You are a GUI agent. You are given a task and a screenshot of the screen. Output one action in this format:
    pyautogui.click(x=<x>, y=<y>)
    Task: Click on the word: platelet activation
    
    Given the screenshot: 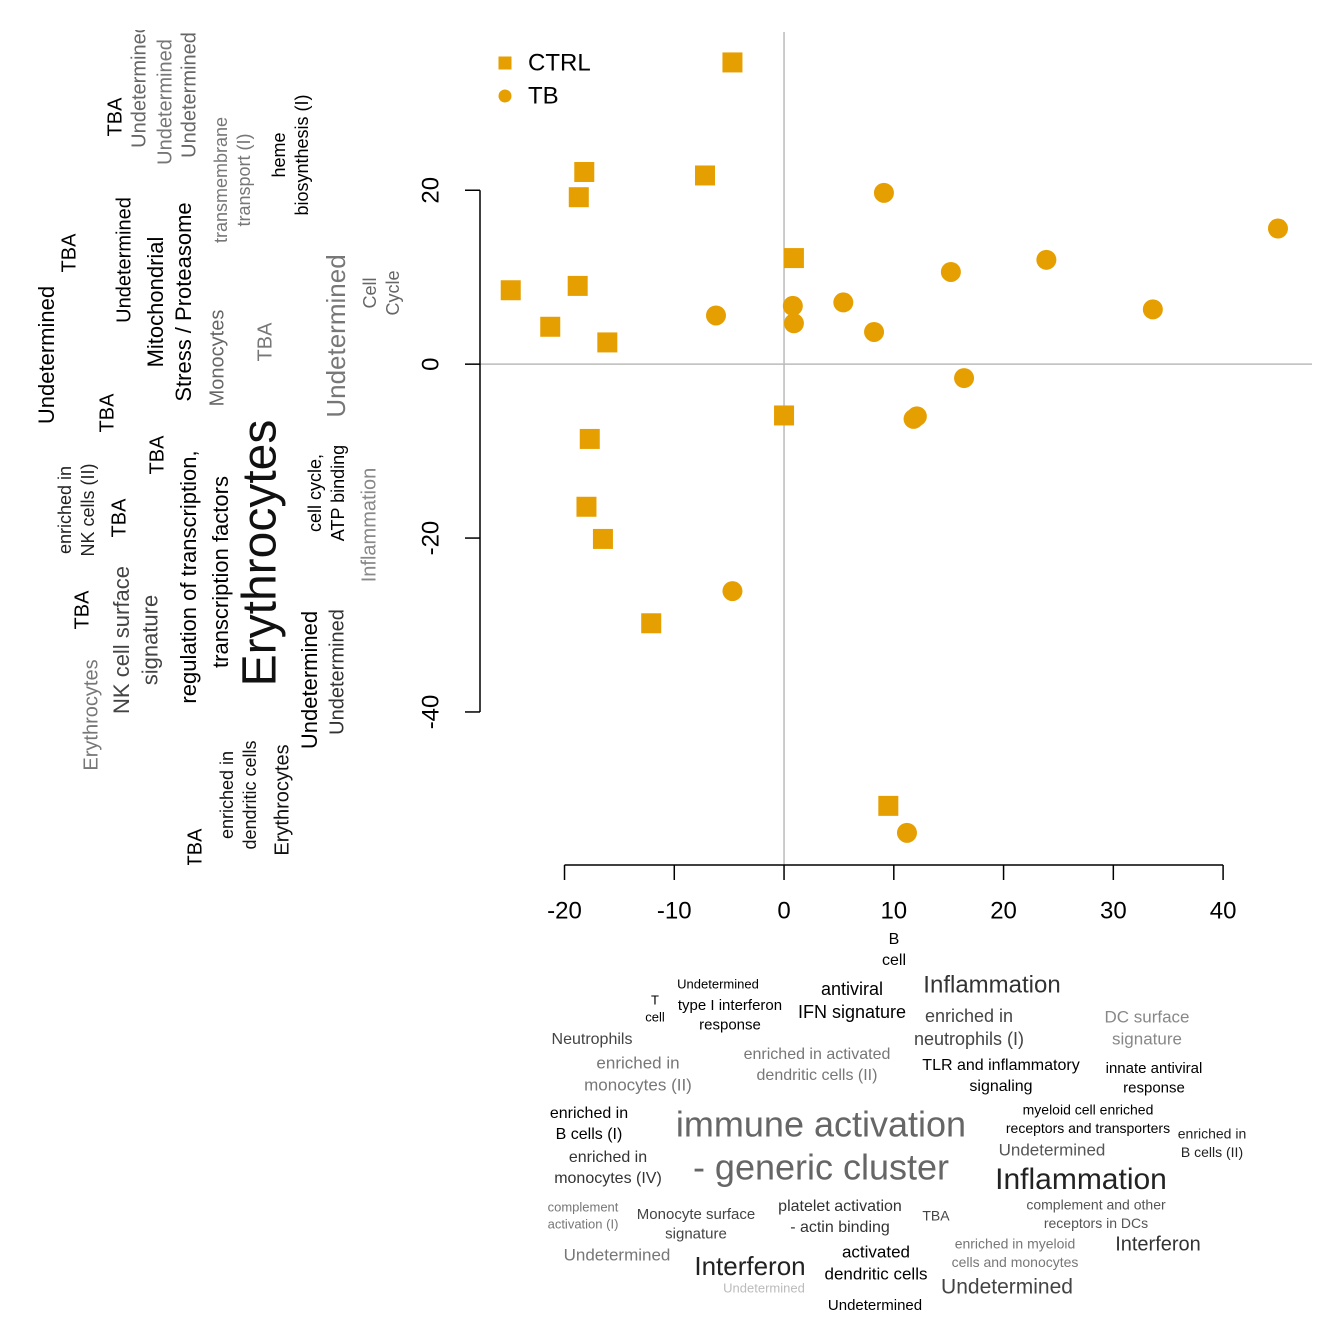 What is the action you would take?
    pyautogui.click(x=840, y=1206)
    